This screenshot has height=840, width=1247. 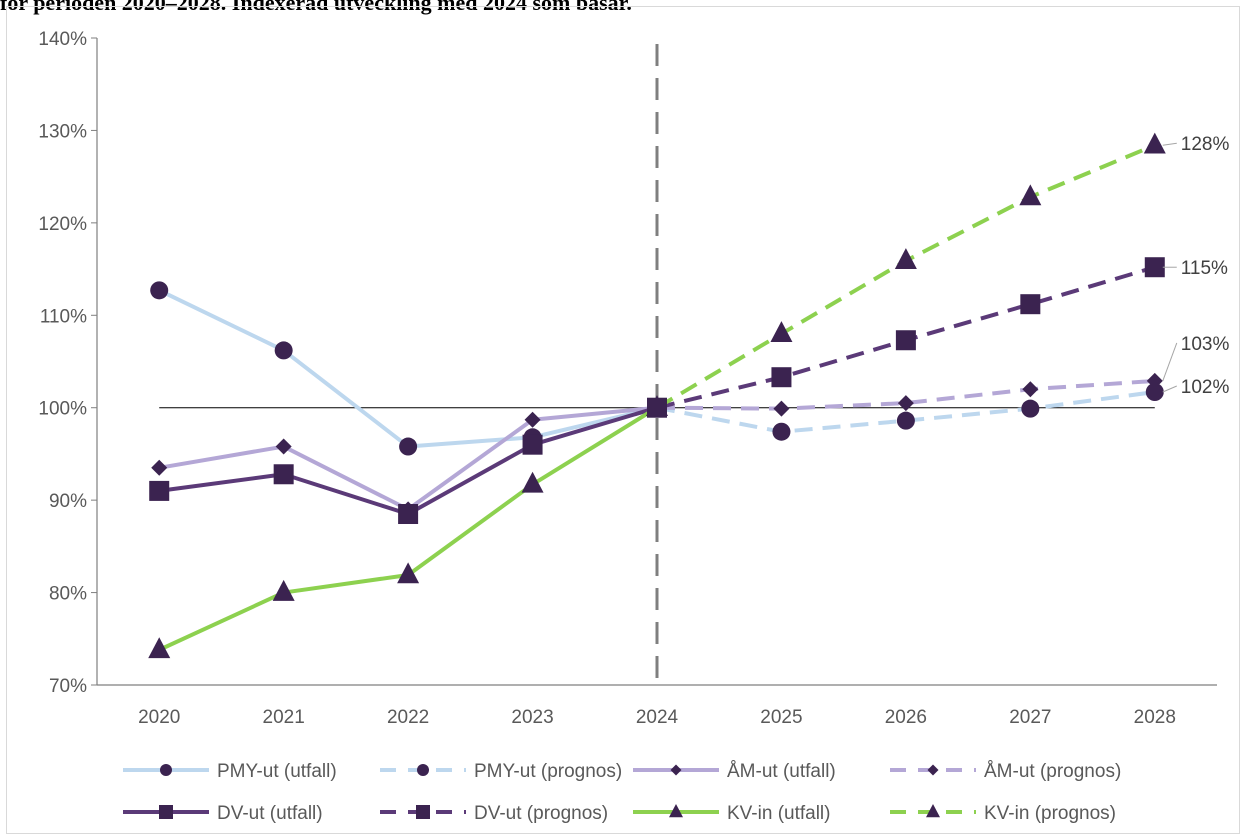 What do you see at coordinates (62, 131) in the screenshot?
I see `y-tick-label: 130%` at bounding box center [62, 131].